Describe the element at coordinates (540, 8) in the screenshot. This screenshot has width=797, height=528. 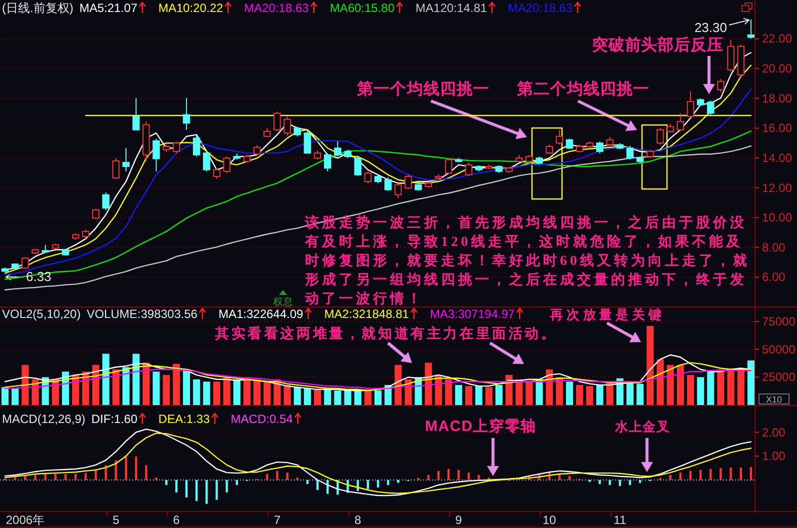
I see `text: MA20:18.63` at that location.